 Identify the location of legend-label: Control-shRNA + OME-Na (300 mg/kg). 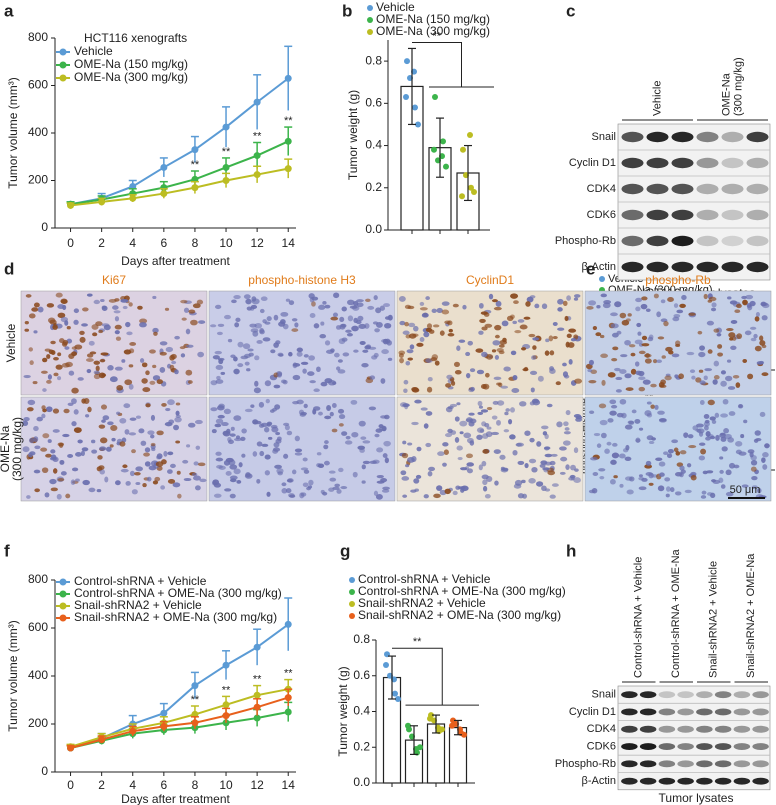
(462, 591).